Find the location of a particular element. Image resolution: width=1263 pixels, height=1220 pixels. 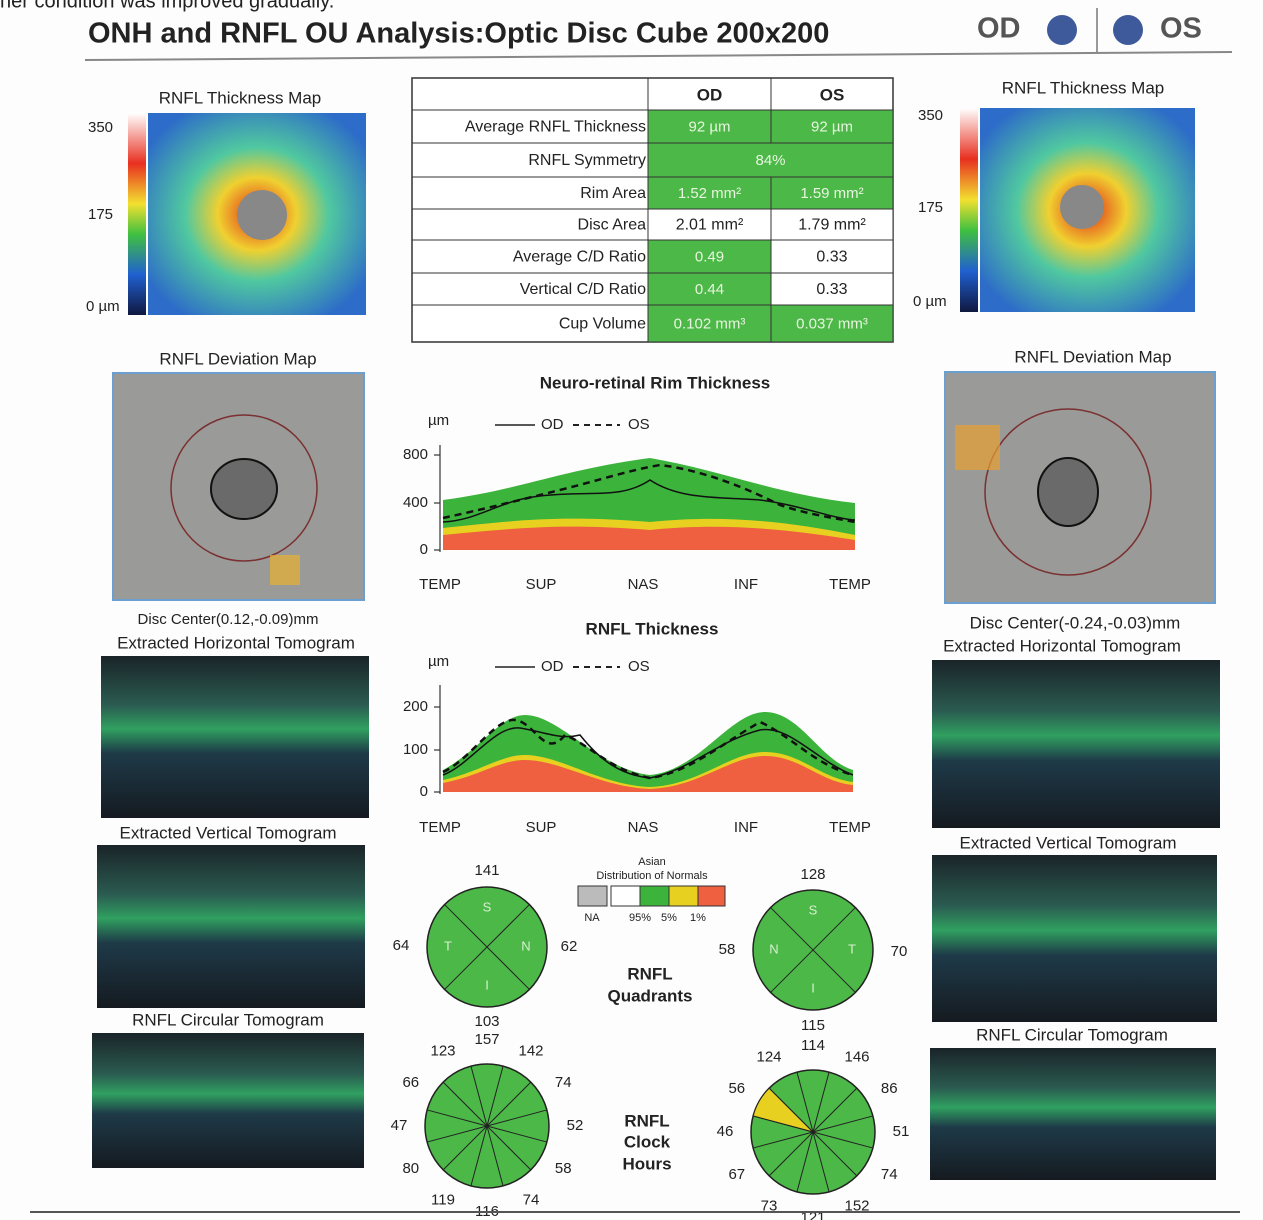

cell-value: 92 µm is located at coordinates (832, 126).